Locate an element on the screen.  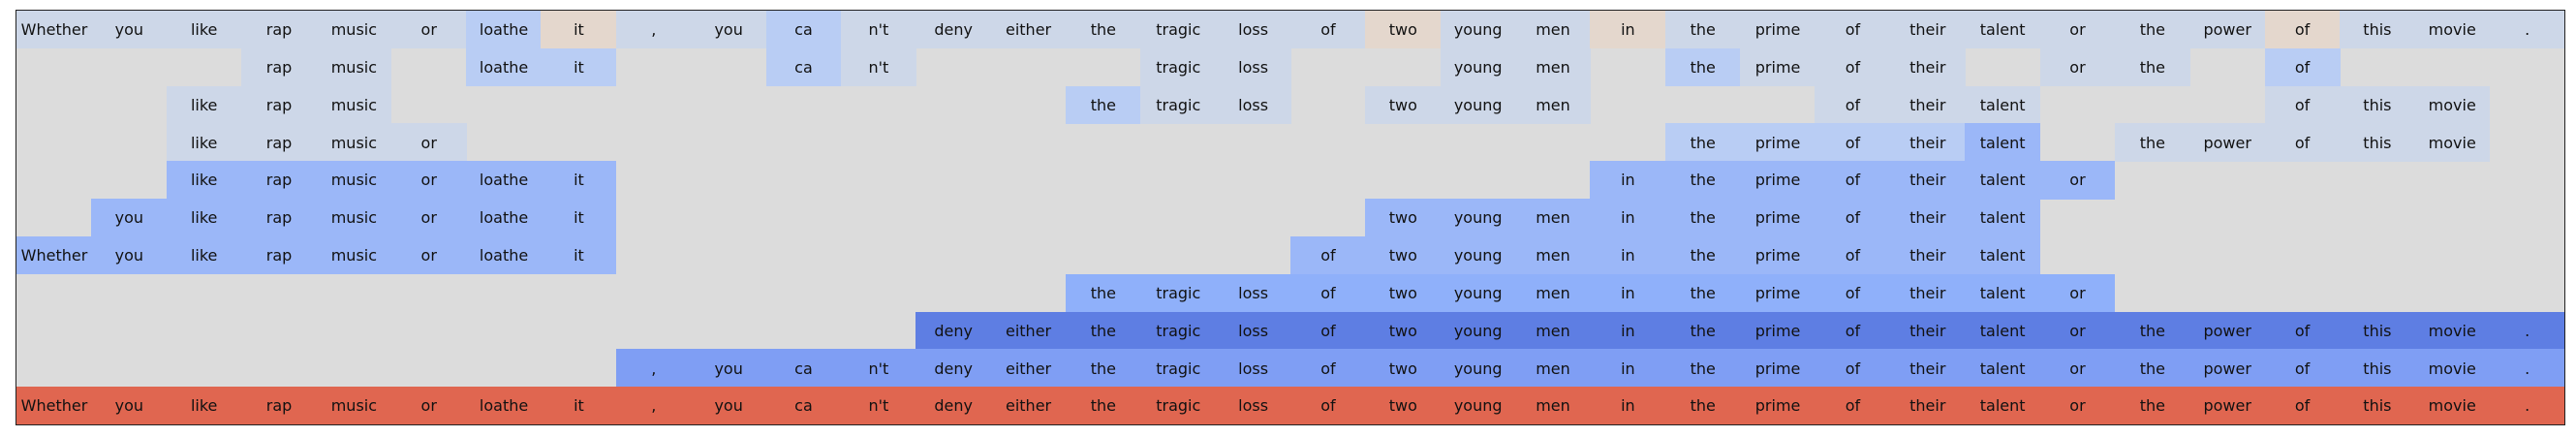
token-cell: ca is located at coordinates (803, 30).